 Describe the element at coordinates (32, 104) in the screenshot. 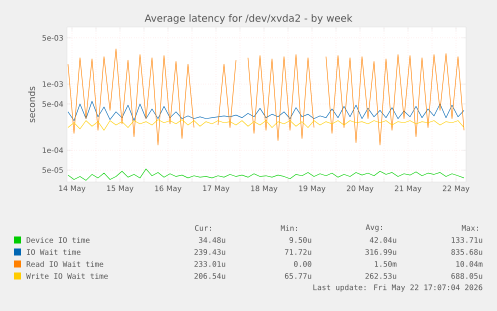

I see `y-axis-title: seconds` at that location.